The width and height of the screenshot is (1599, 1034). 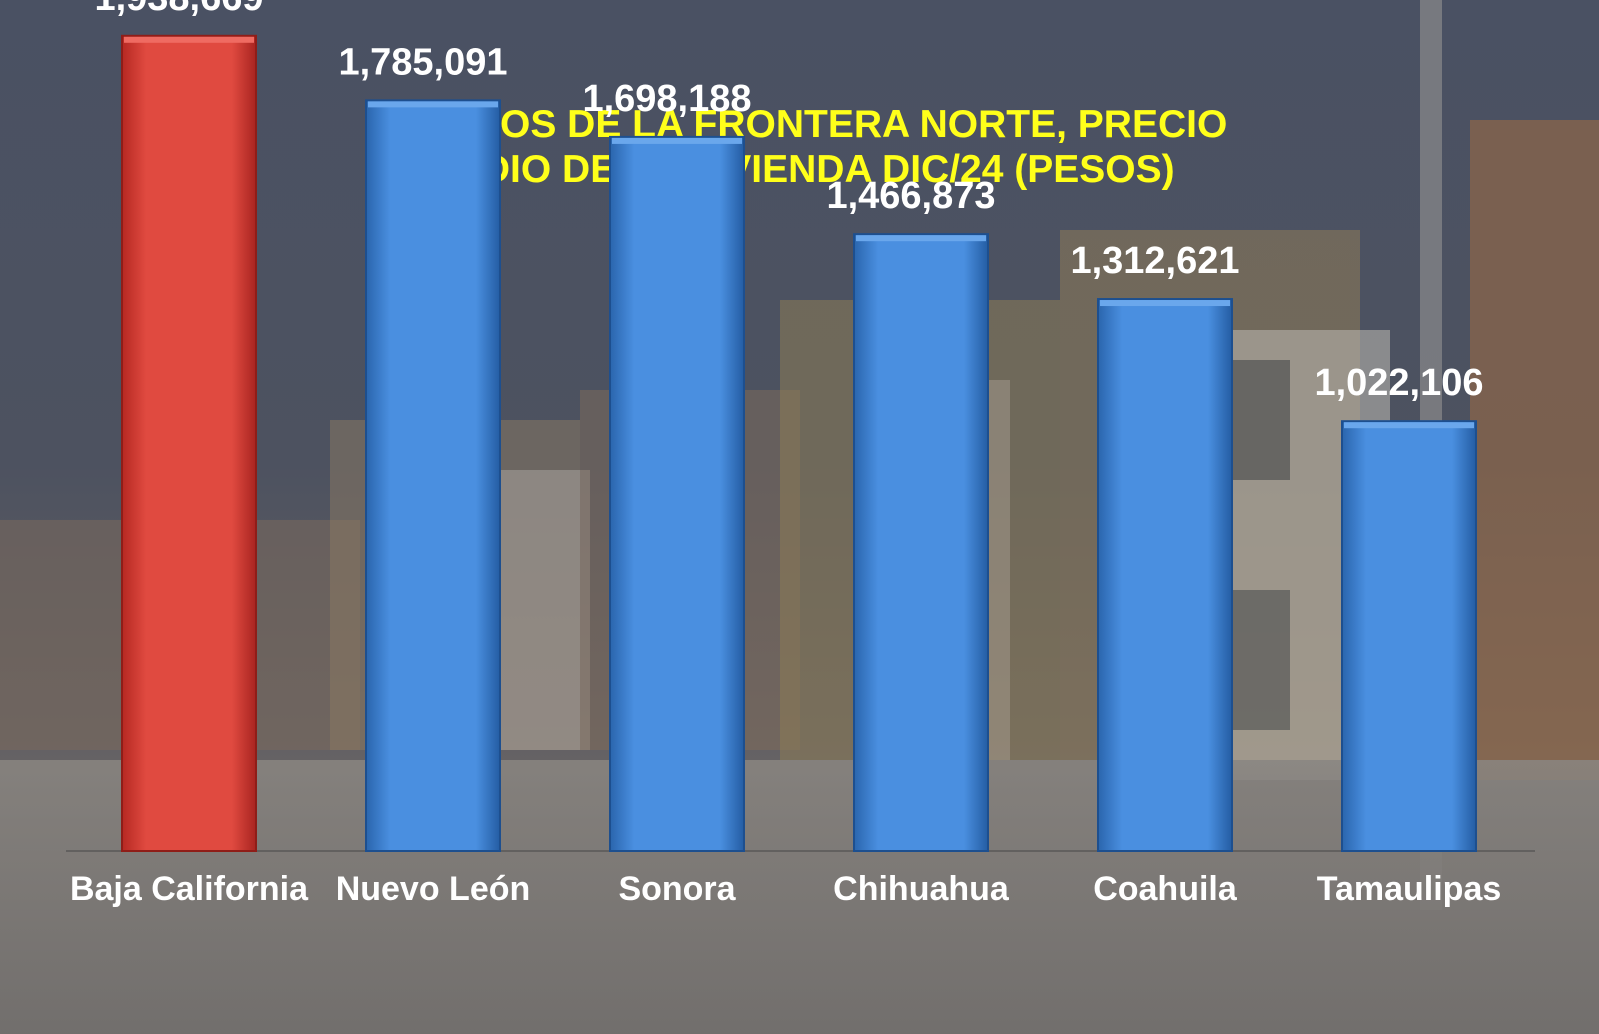 I want to click on category-label: Nuevo León, so click(x=433, y=889).